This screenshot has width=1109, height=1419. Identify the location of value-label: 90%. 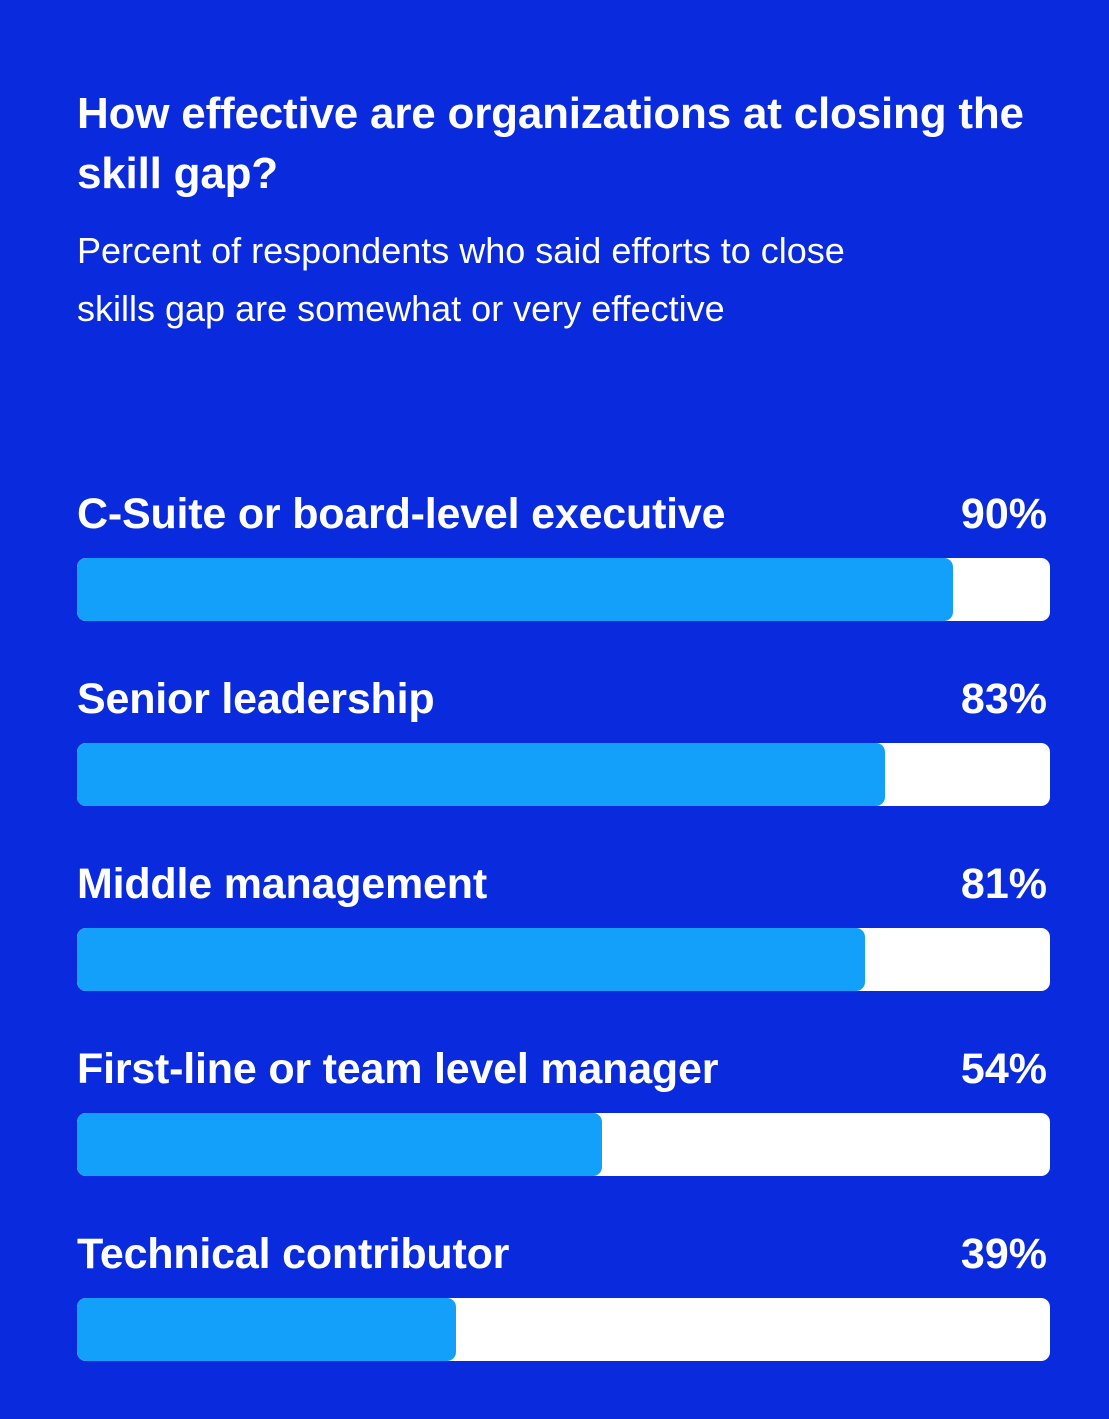
(1003, 513).